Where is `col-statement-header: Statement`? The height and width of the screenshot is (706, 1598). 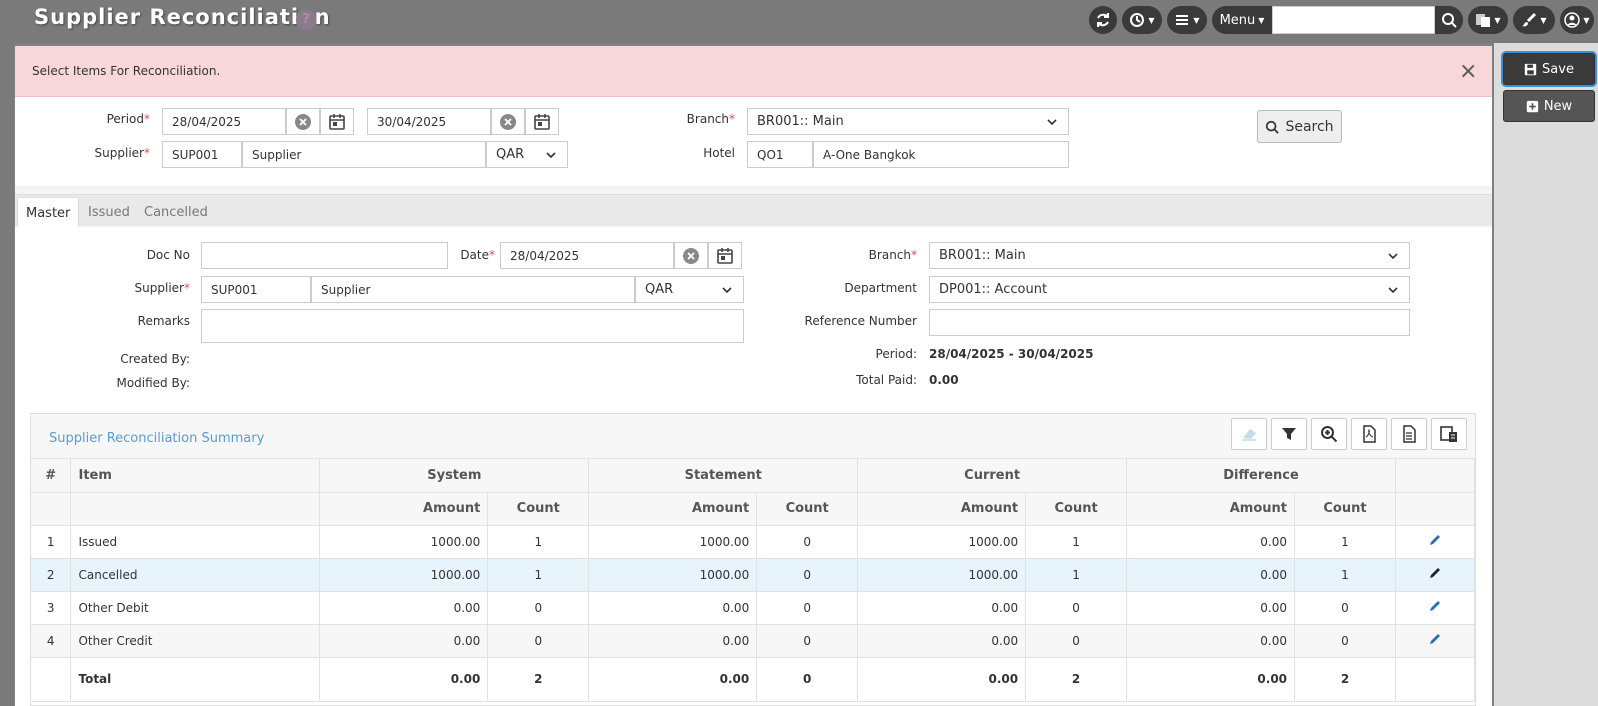
col-statement-header: Statement is located at coordinates (723, 476).